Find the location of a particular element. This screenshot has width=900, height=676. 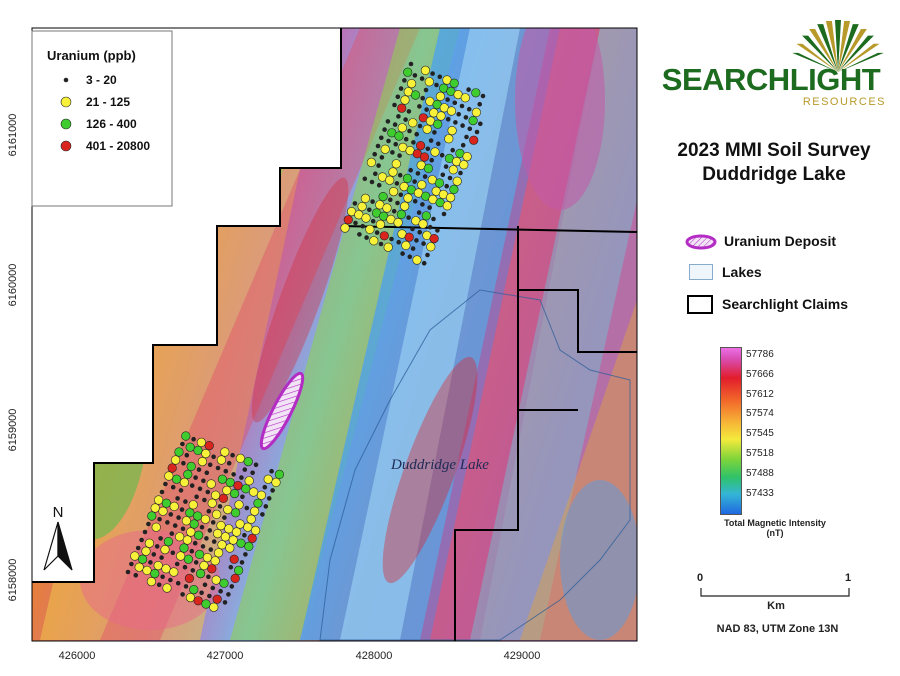

uranium-deposit-outline is located at coordinates (282, 411).